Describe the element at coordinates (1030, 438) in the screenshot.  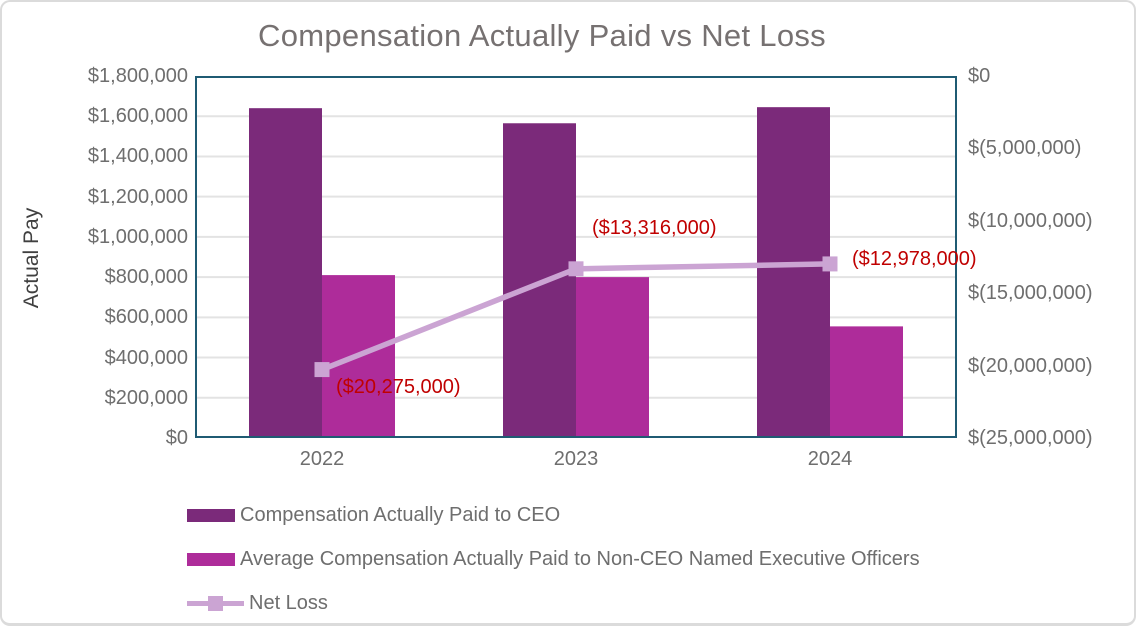
I see `right-axis-tick: $(25,000,000)` at that location.